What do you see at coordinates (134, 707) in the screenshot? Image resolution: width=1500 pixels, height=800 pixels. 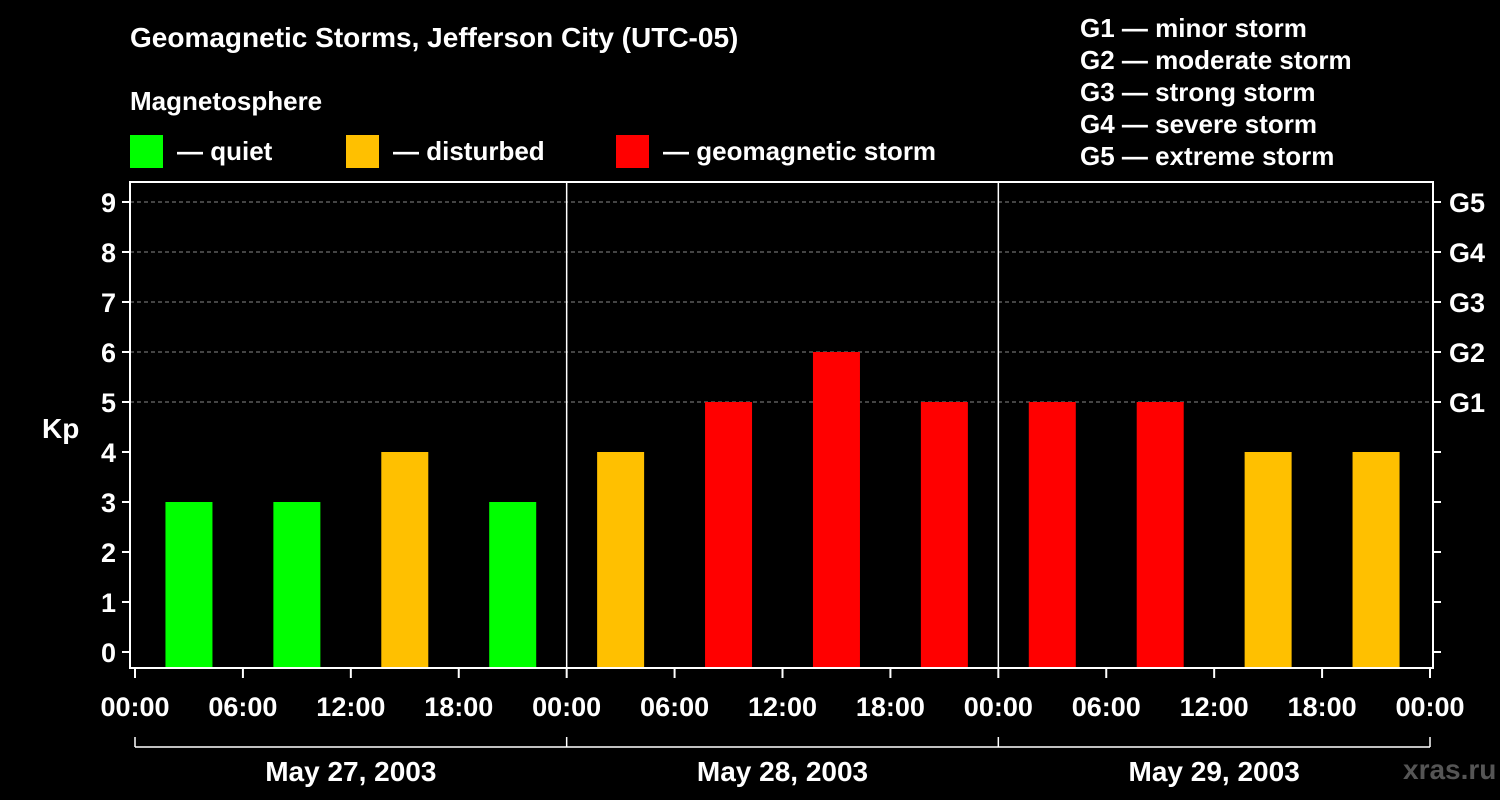 I see `x-tick-label-0: 00:00` at bounding box center [134, 707].